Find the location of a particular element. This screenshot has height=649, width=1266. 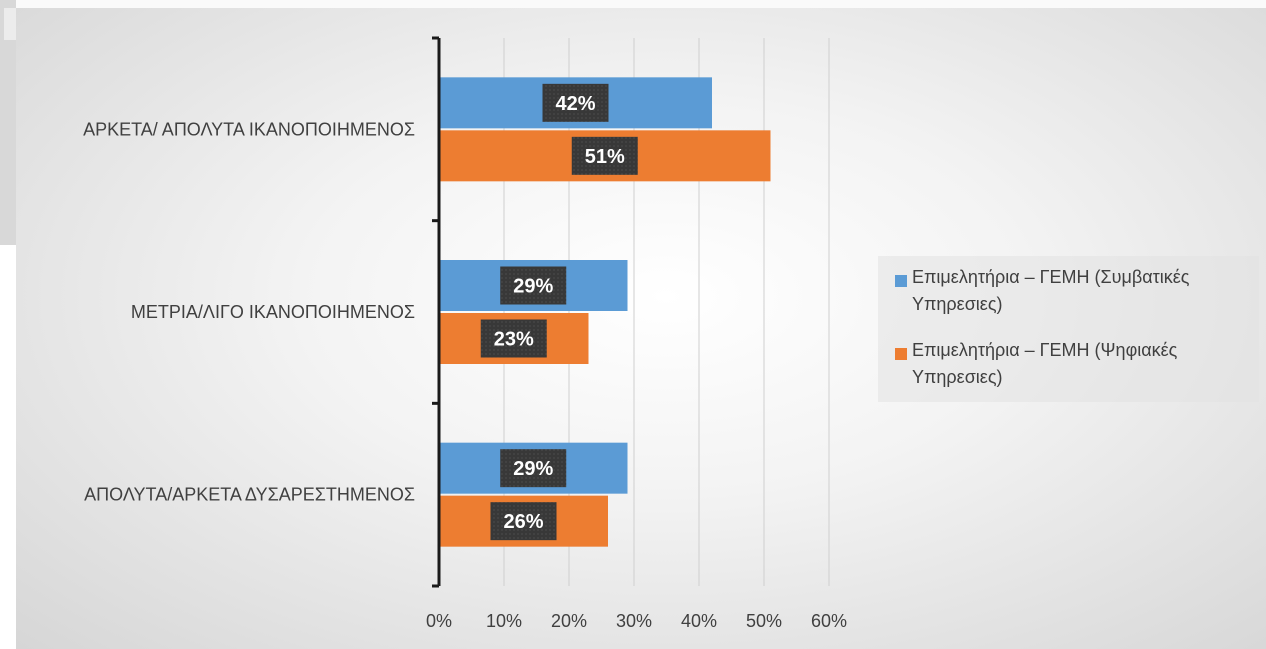

legend-label-conventional-line2: Υπηρεσιες) is located at coordinates (957, 304).